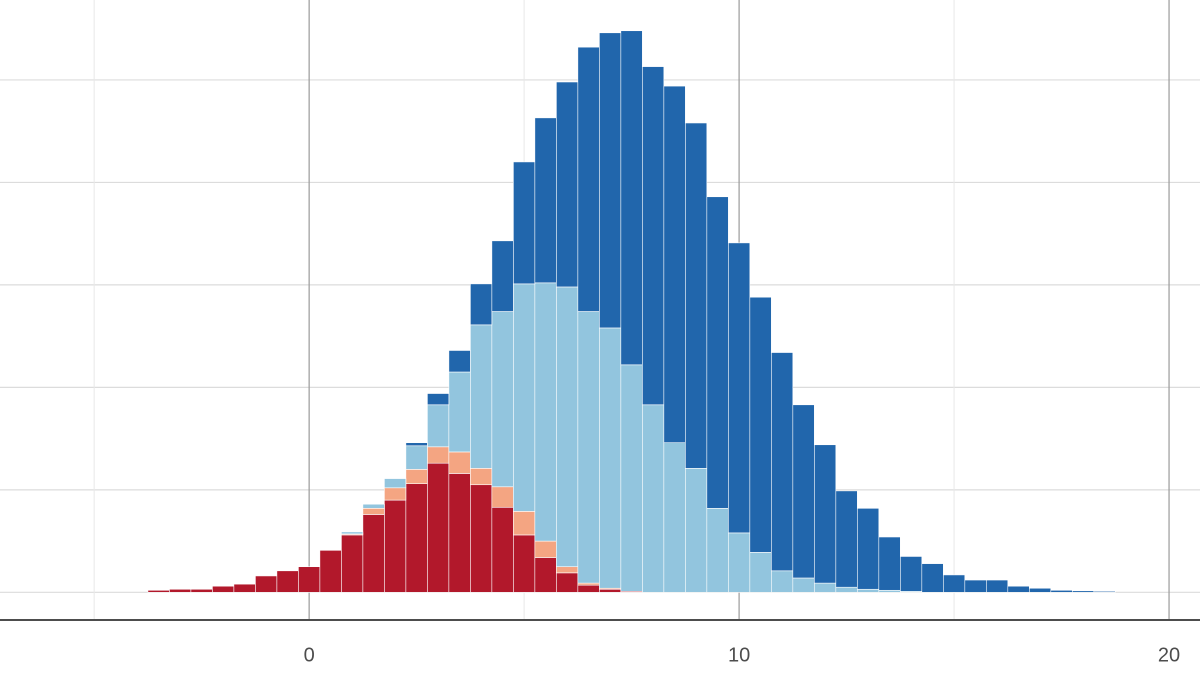 The image size is (1200, 675). I want to click on x-tick-label: 0, so click(309, 655).